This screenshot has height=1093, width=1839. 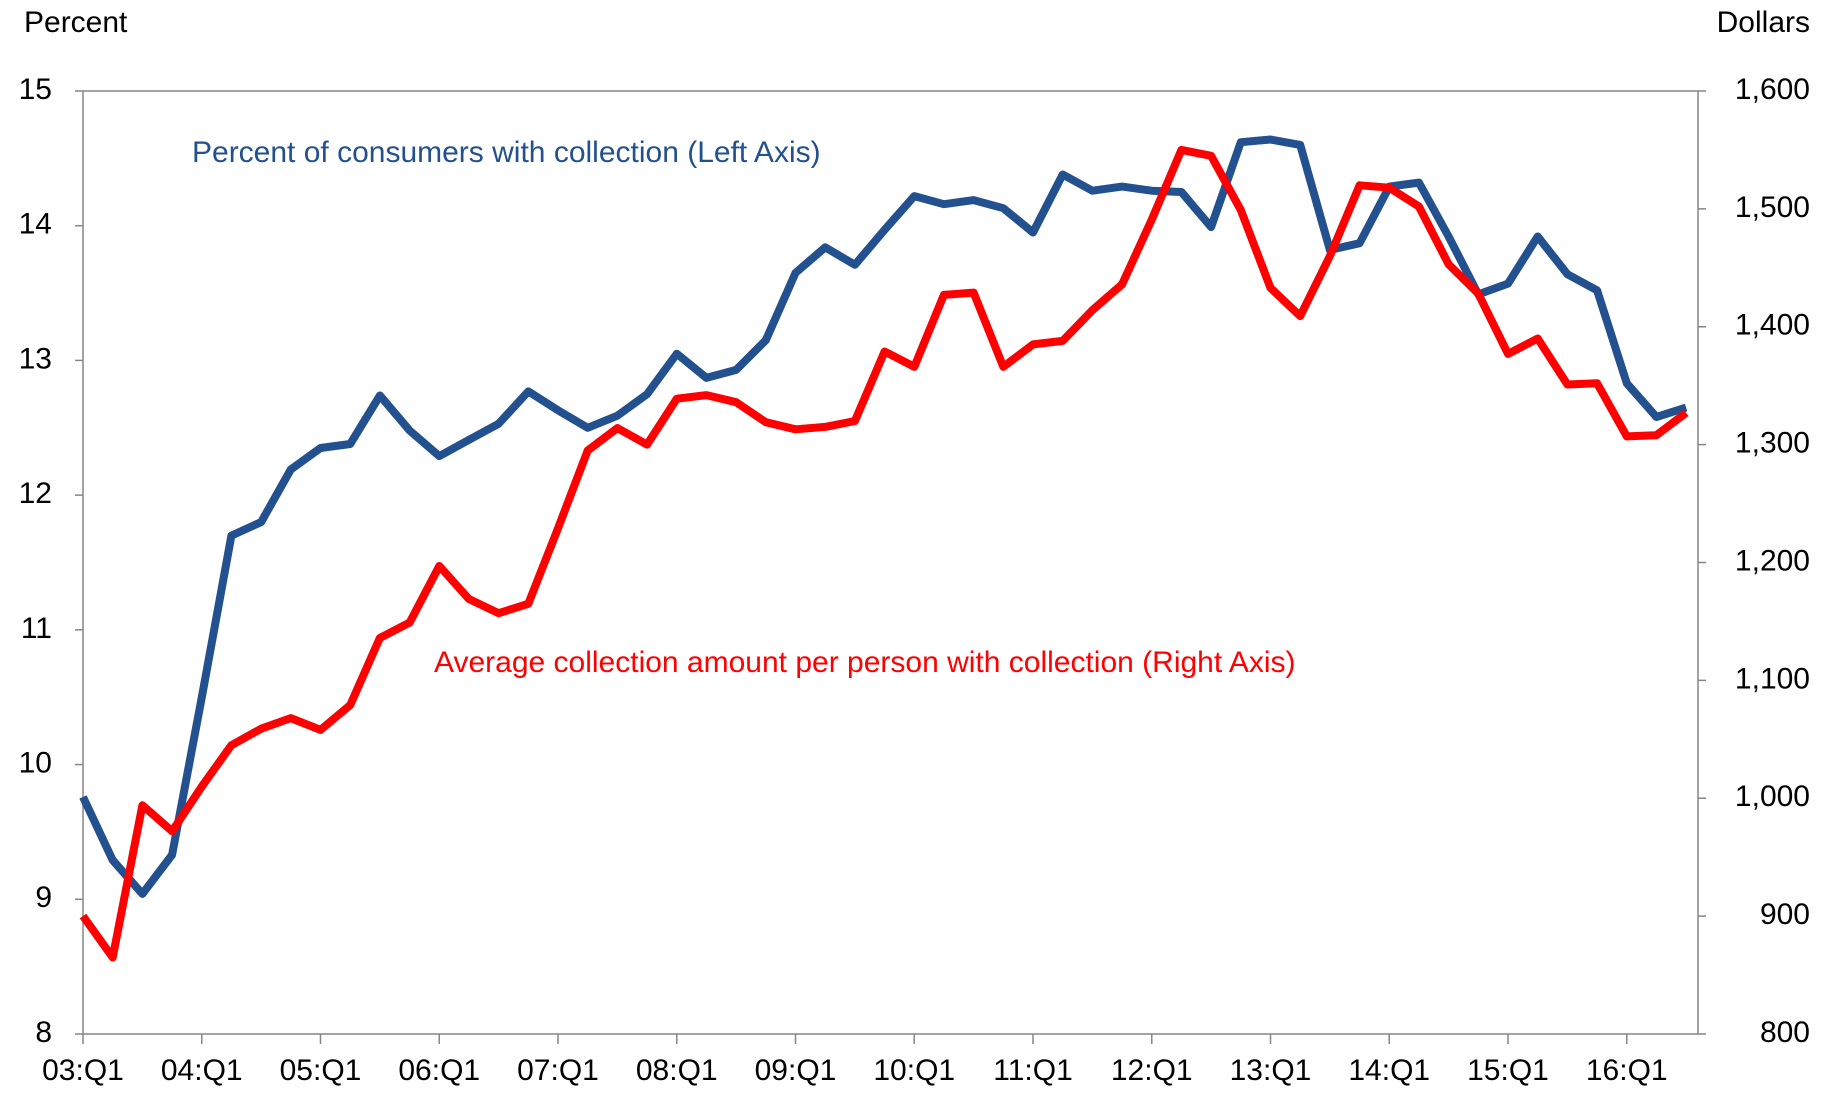 I want to click on x-tick-label: 13:Q1, so click(x=1271, y=1070).